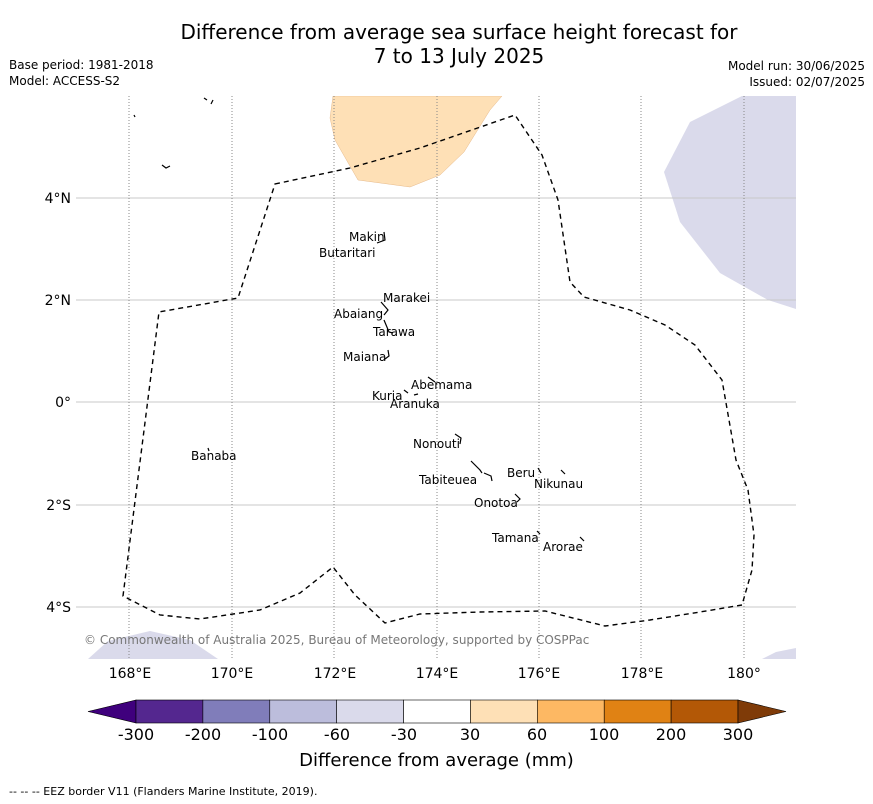  Describe the element at coordinates (437, 674) in the screenshot. I see `lon-label-174e: 174°E` at that location.